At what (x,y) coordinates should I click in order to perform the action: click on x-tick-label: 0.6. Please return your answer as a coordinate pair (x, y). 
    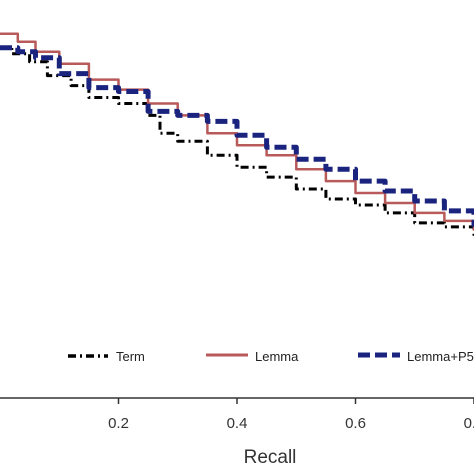
    Looking at the image, I should click on (355, 423).